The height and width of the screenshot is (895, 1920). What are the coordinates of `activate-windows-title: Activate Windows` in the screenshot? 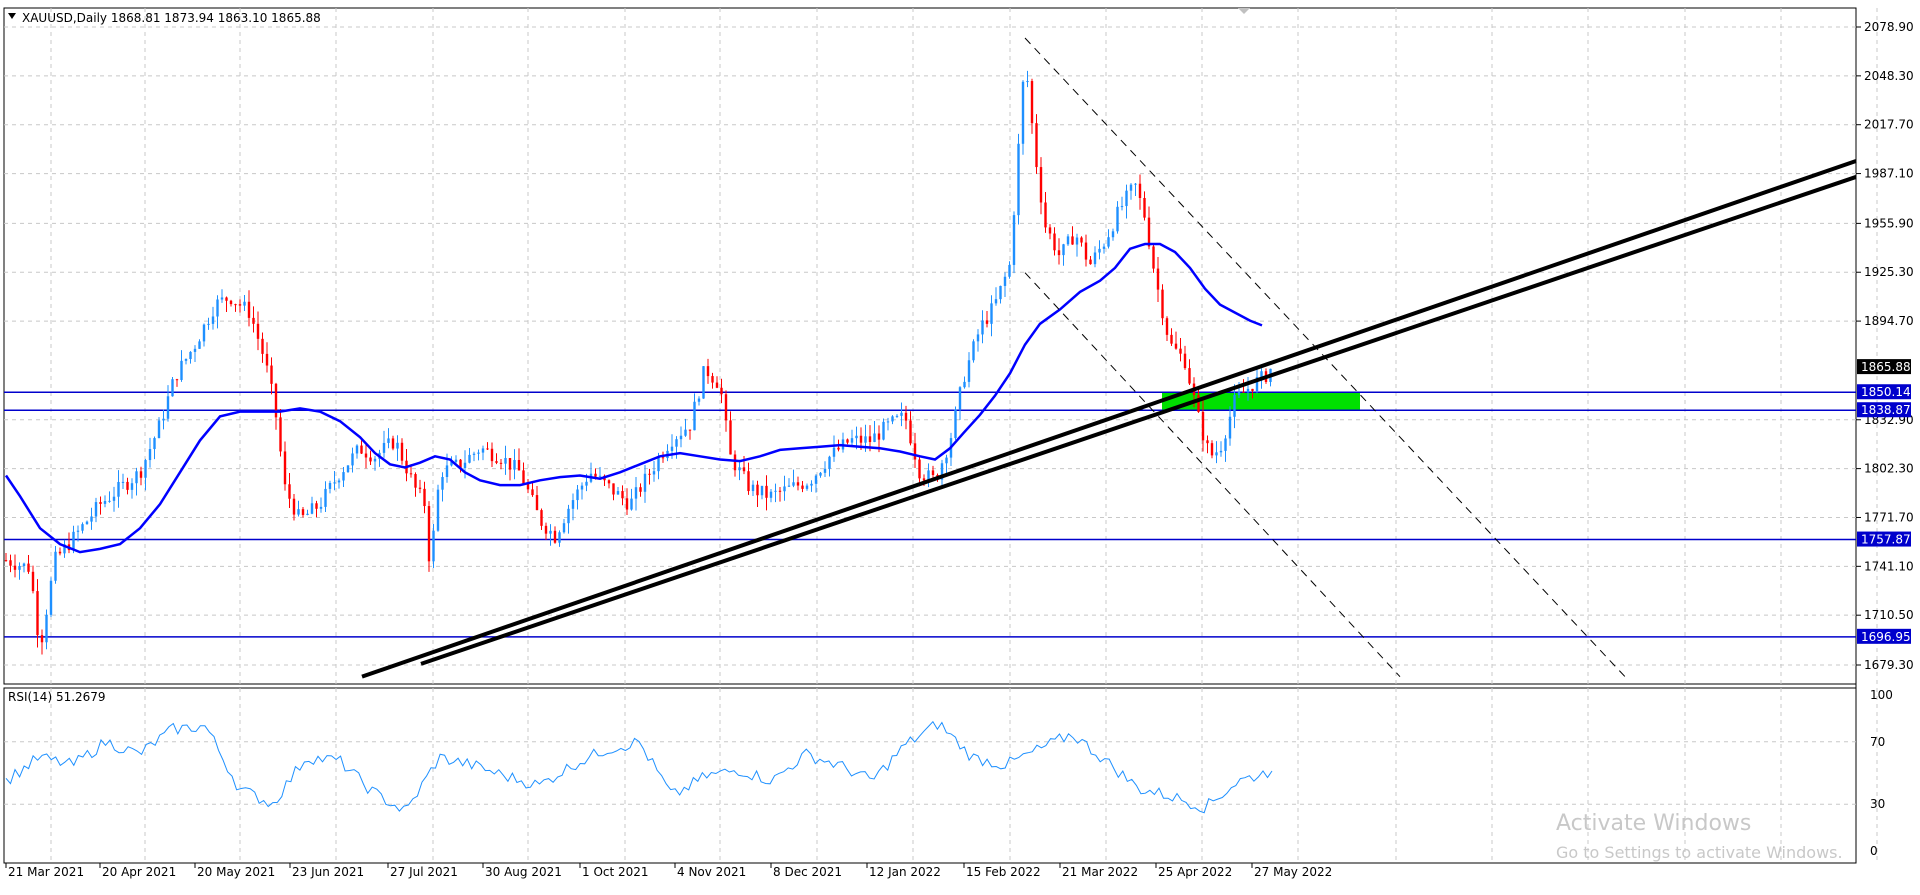 It's located at (1653, 823).